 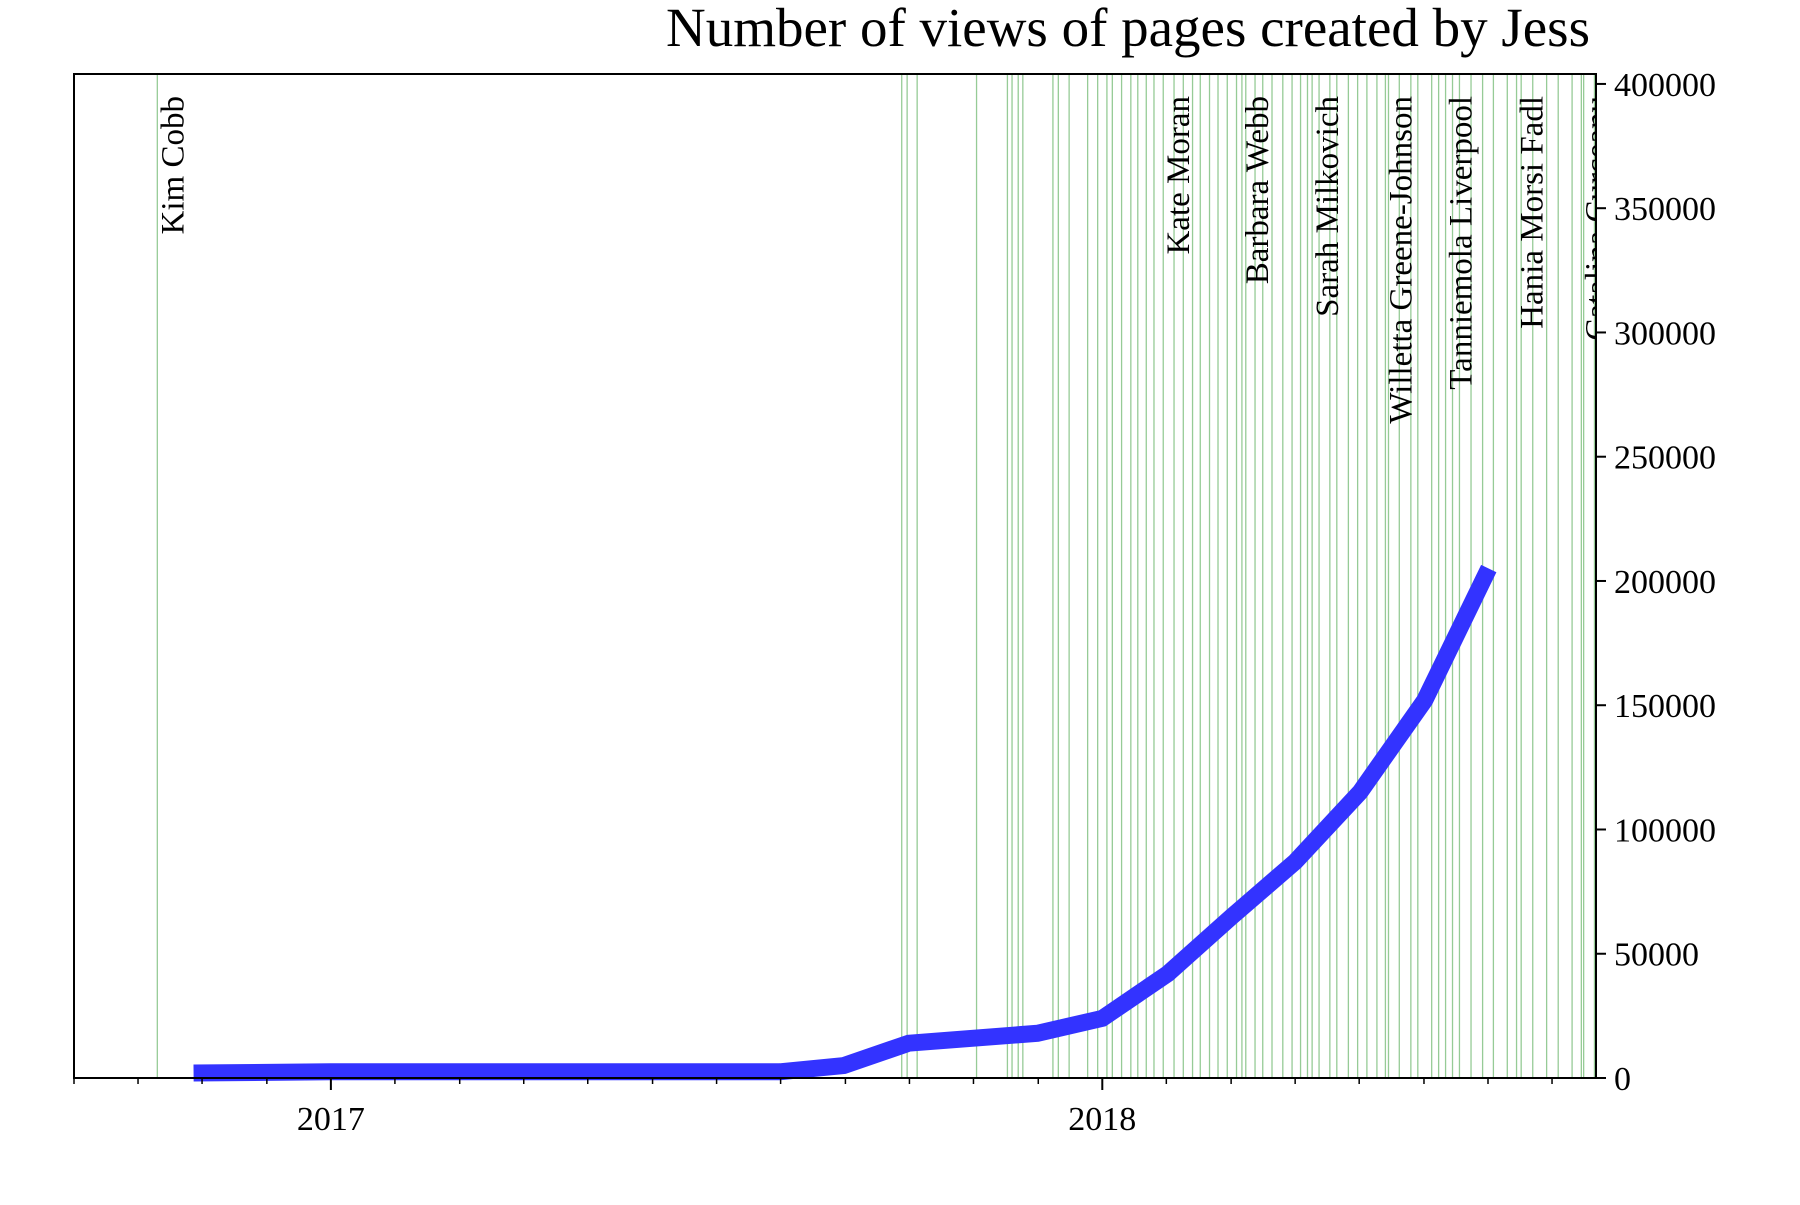 I want to click on x-tick-label: 2017, so click(x=331, y=1119).